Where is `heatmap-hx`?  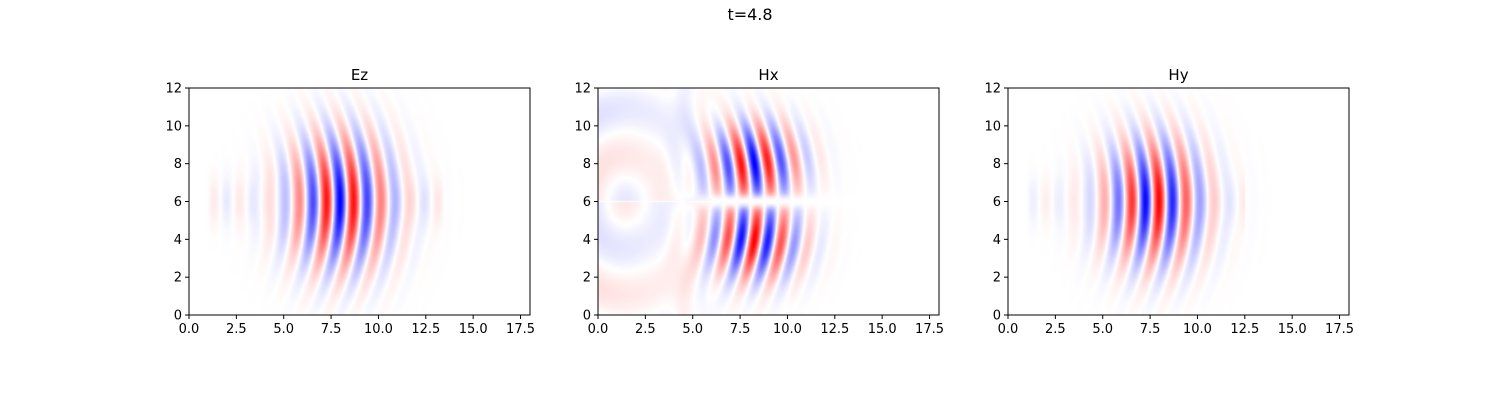
heatmap-hx is located at coordinates (768, 201).